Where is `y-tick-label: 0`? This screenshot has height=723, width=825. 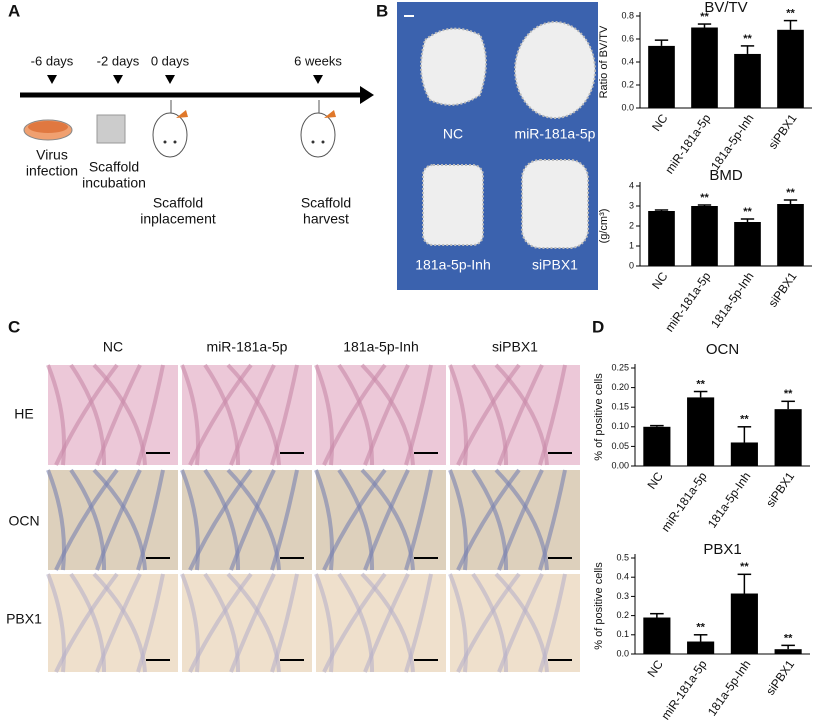 y-tick-label: 0 is located at coordinates (631, 265).